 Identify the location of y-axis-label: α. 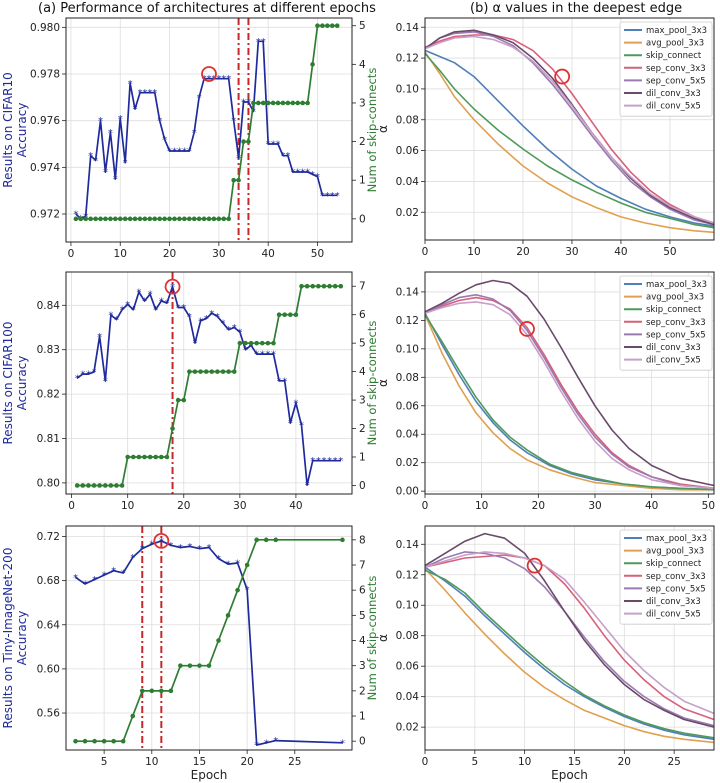
(383, 129).